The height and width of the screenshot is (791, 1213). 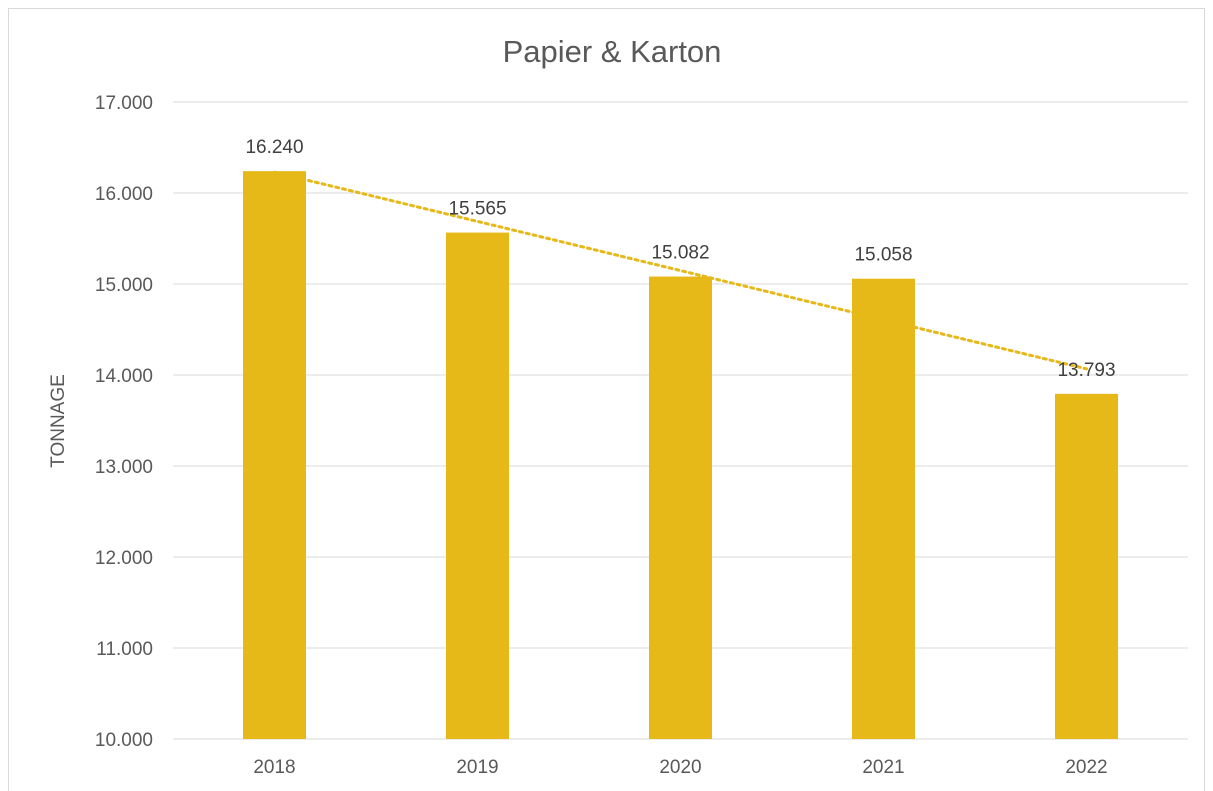 What do you see at coordinates (680, 253) in the screenshot?
I see `data-label: 15.082` at bounding box center [680, 253].